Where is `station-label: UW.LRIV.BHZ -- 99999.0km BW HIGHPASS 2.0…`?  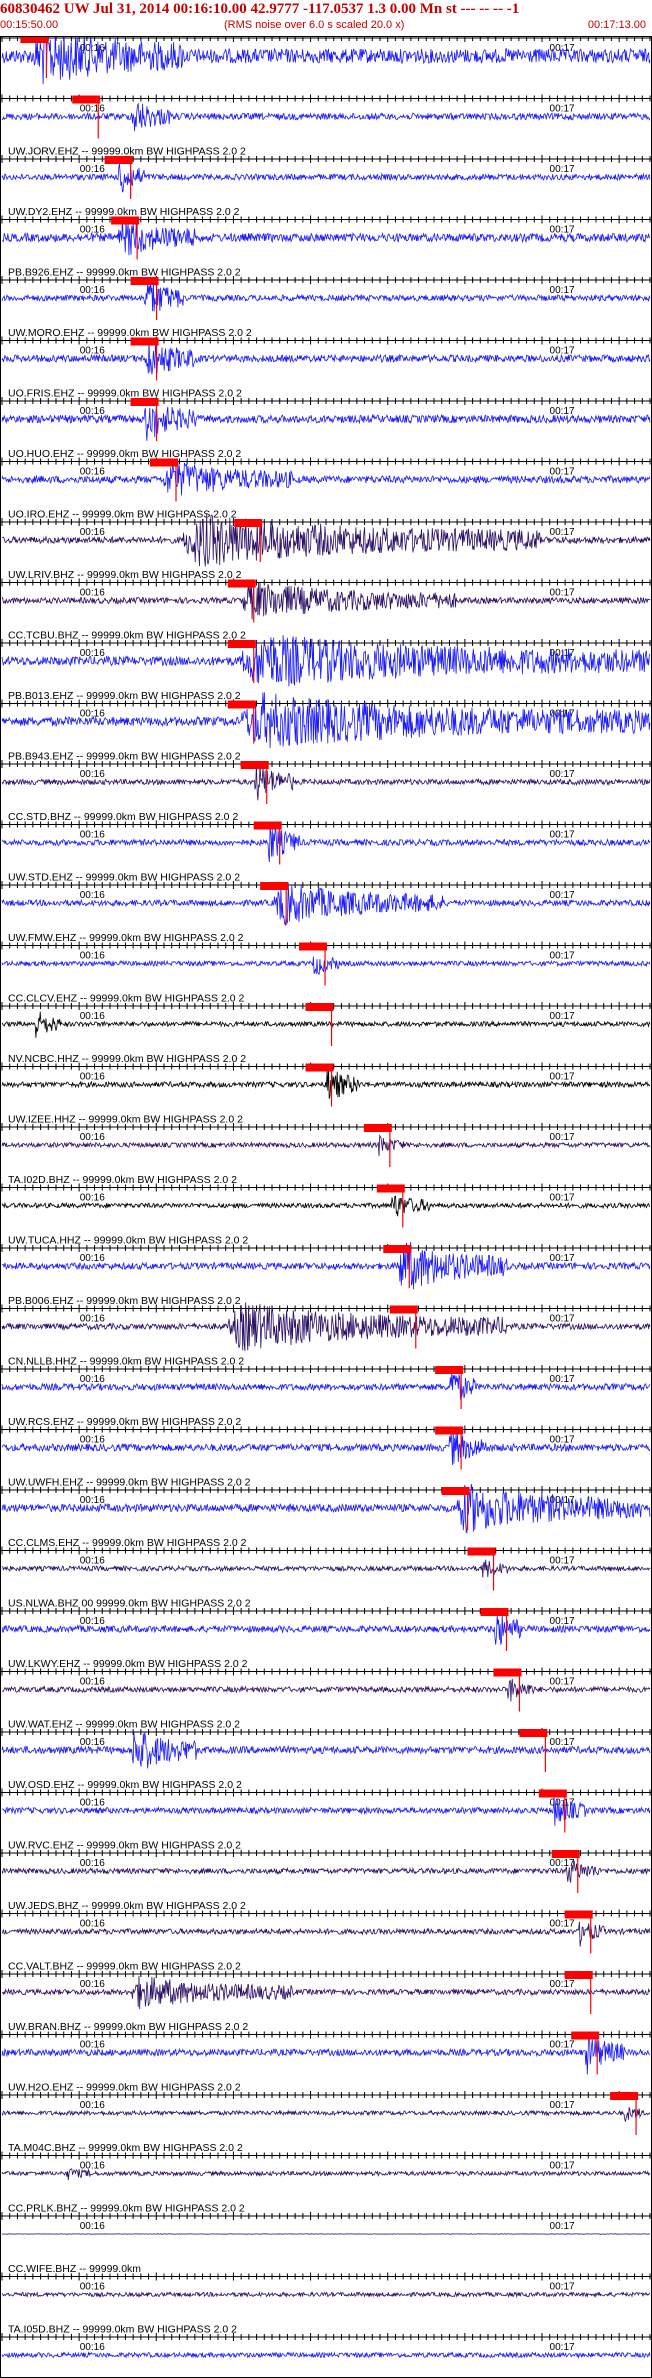
station-label: UW.LRIV.BHZ -- 99999.0km BW HIGHPASS 2.0… is located at coordinates (125, 575).